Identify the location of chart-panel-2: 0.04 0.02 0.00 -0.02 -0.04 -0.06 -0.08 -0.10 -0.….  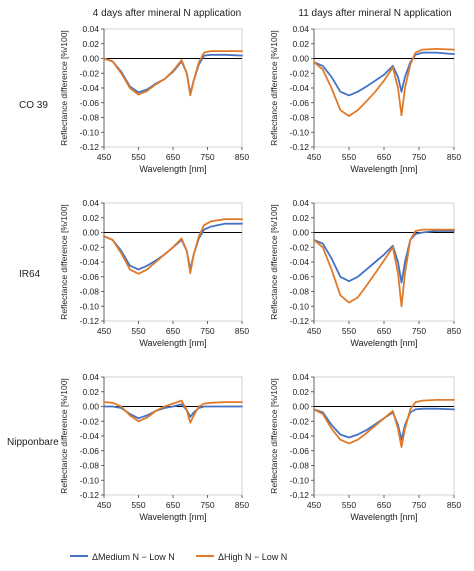
(365, 99).